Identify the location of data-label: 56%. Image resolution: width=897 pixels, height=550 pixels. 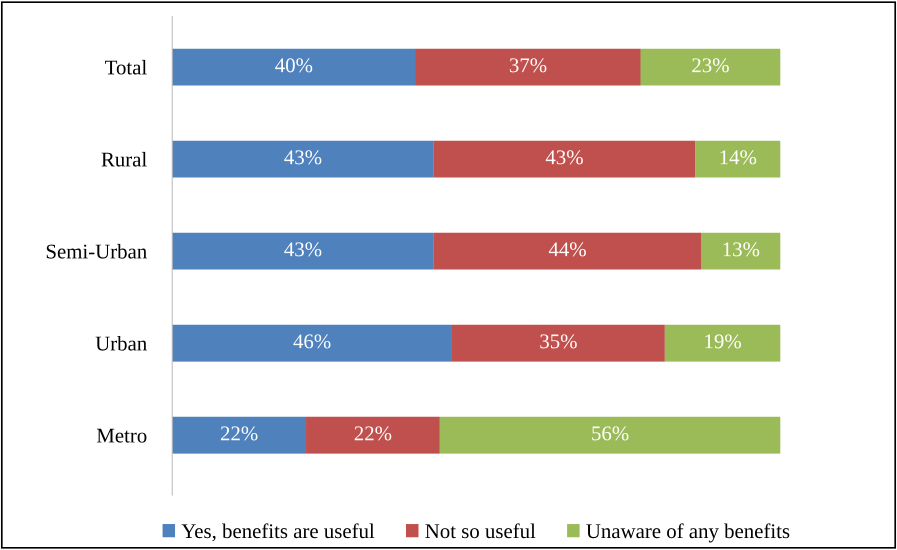
(610, 433).